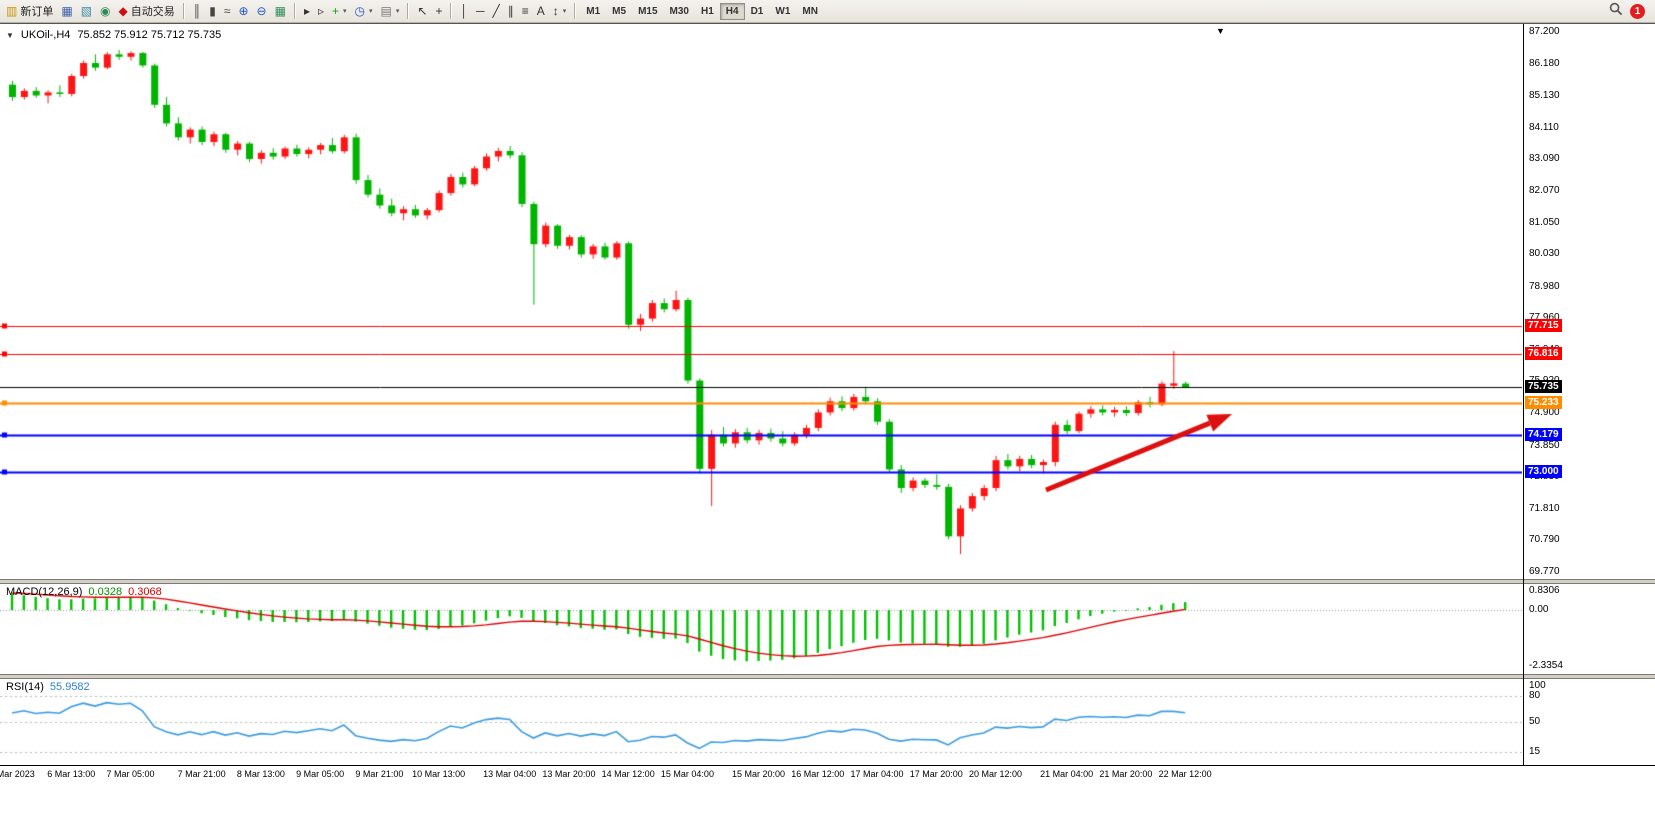 The image size is (1655, 828). I want to click on navigator-button: ◉, so click(105, 11).